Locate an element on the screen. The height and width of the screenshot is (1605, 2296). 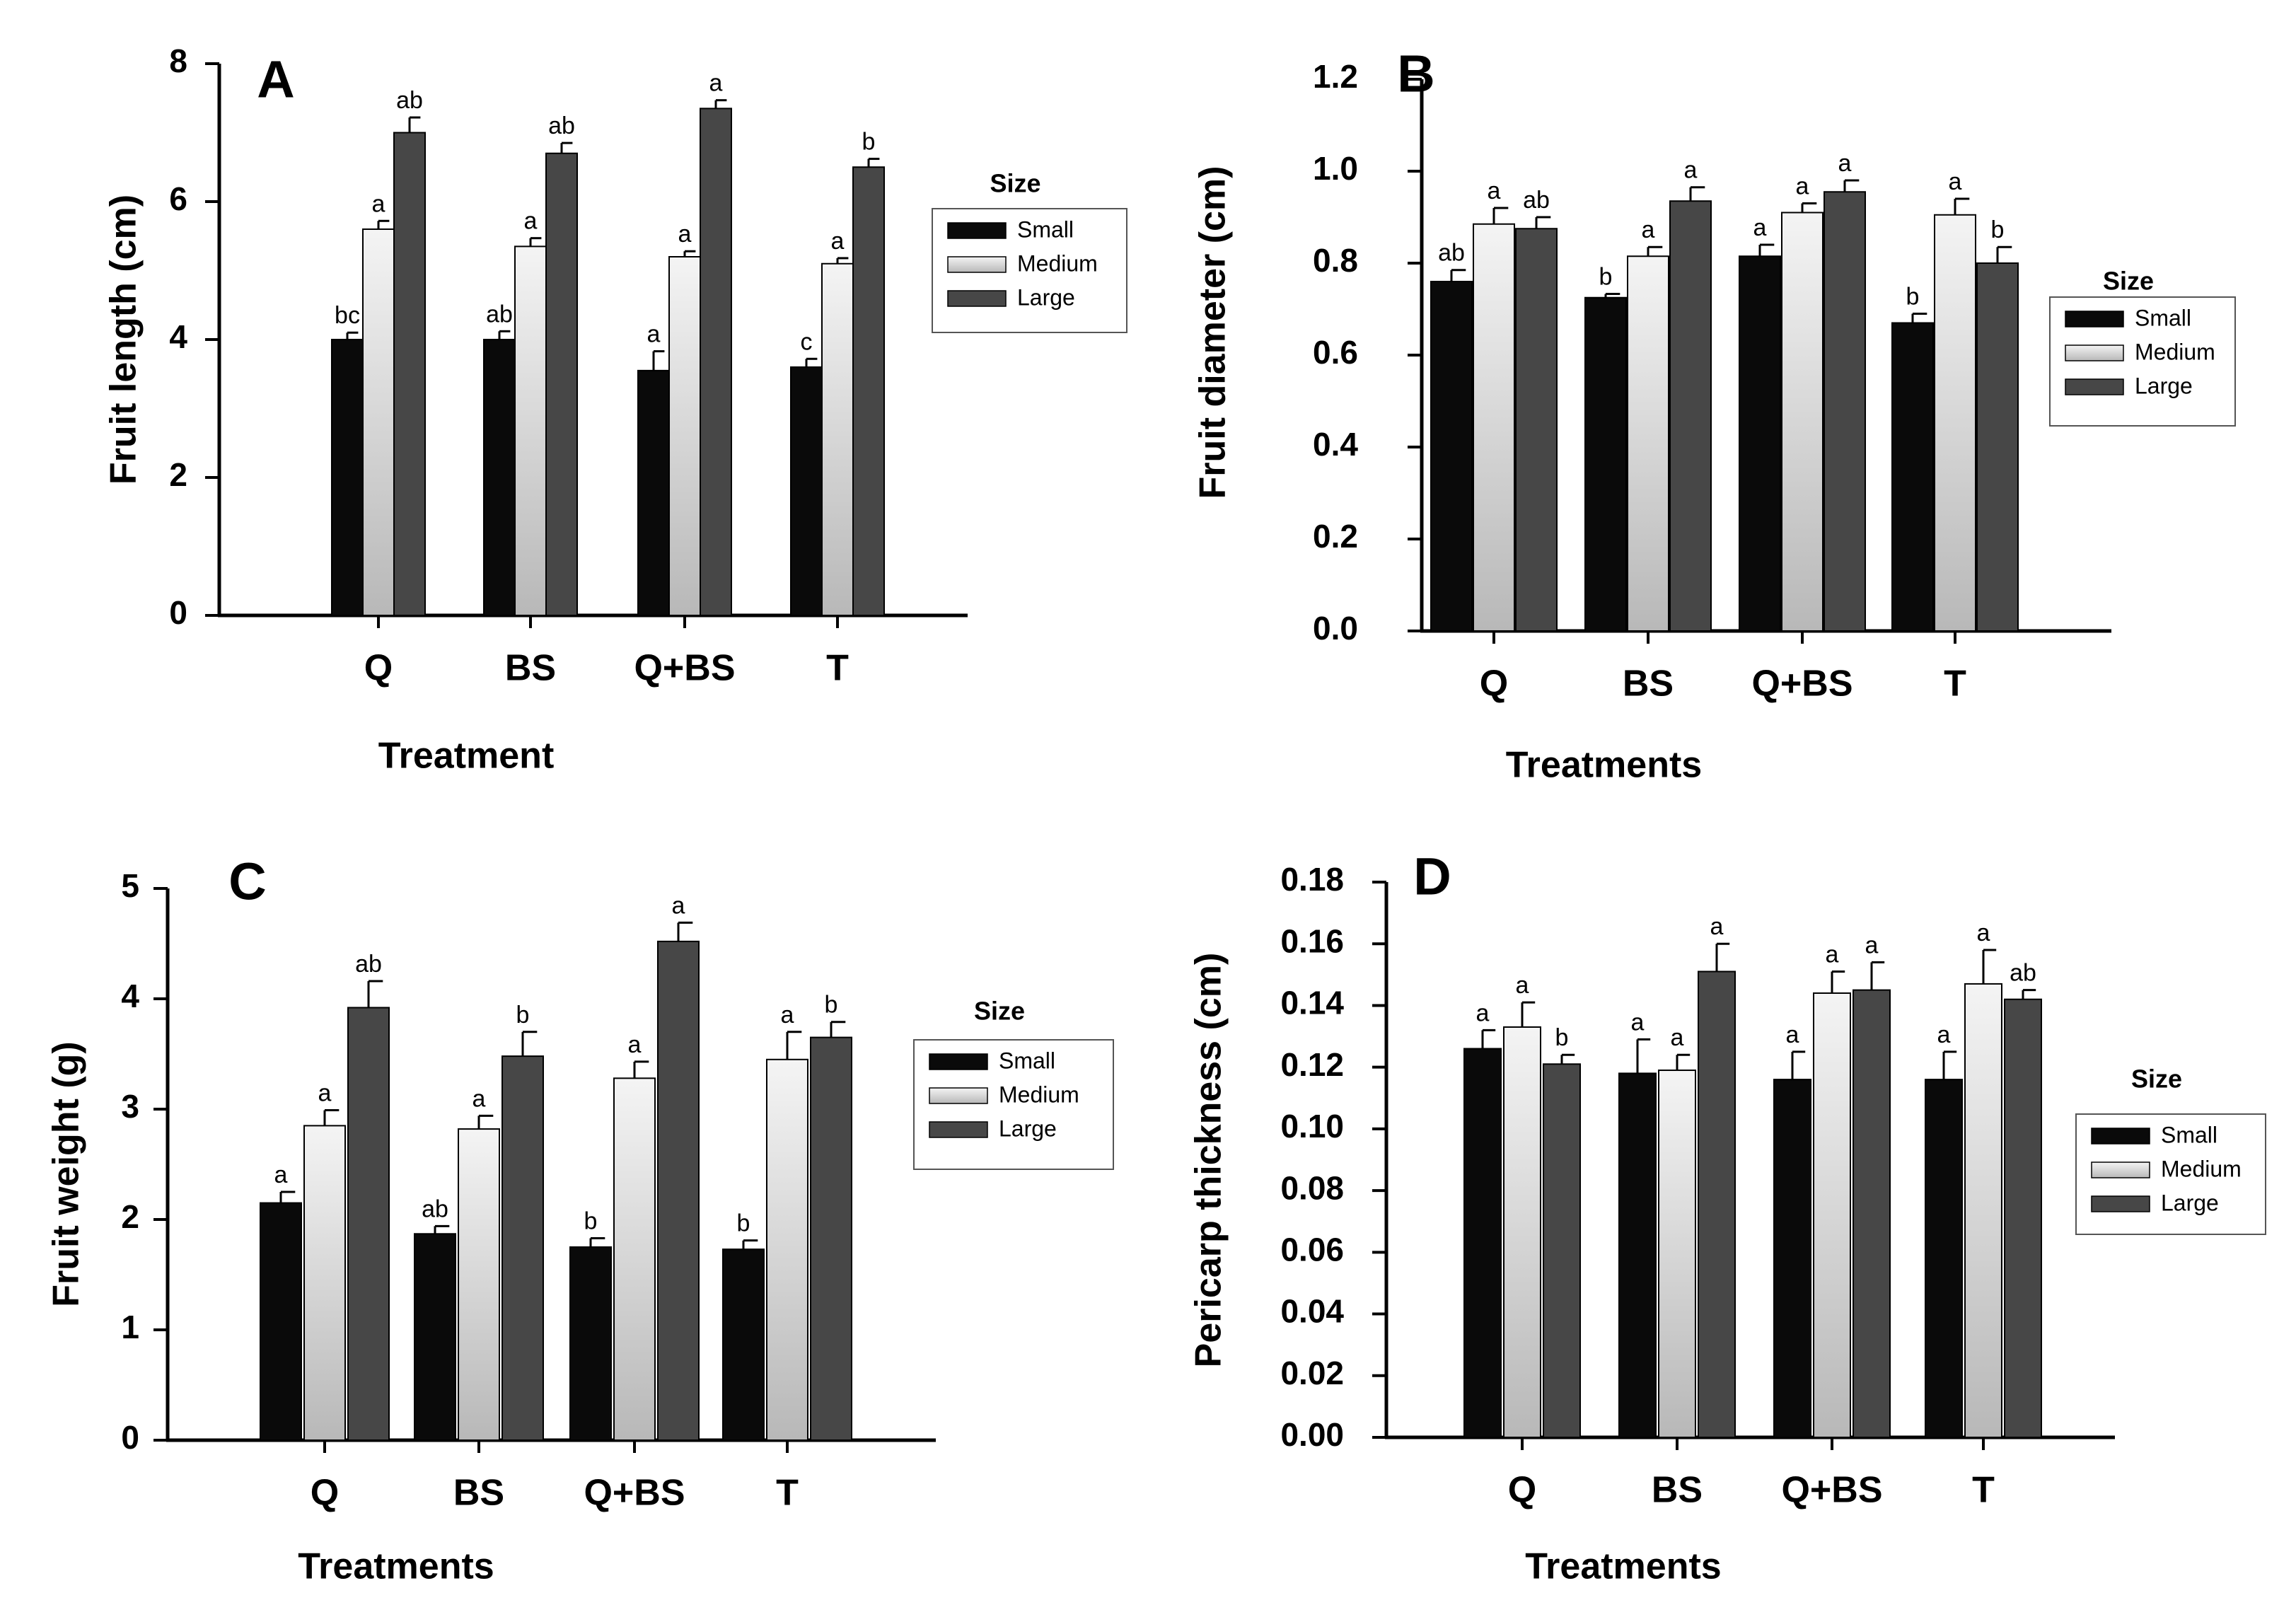
panel-letter: A is located at coordinates (275, 79).